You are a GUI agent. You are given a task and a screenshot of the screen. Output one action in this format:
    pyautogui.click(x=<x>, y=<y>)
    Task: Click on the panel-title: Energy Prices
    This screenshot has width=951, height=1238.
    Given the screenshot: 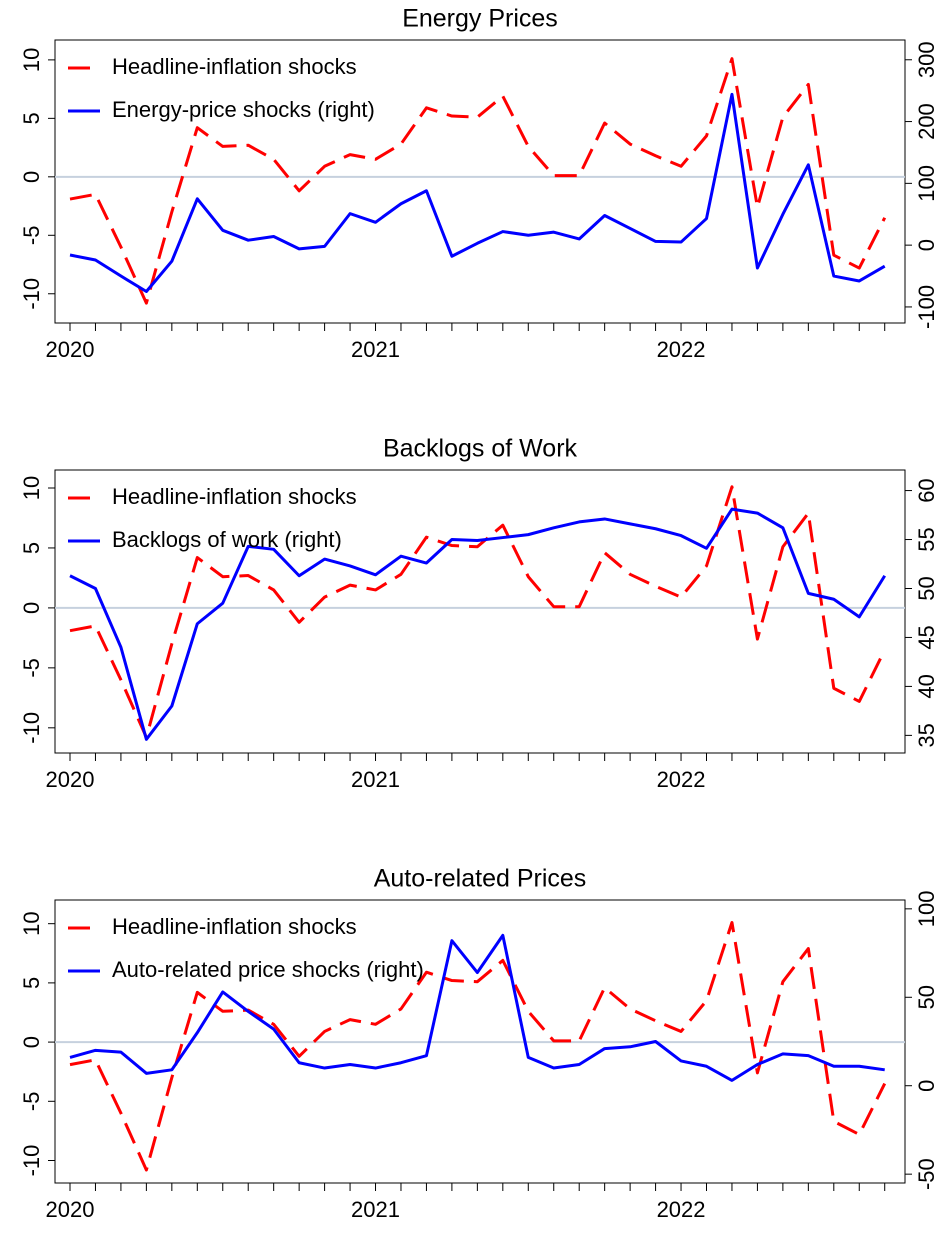 What is the action you would take?
    pyautogui.click(x=480, y=19)
    